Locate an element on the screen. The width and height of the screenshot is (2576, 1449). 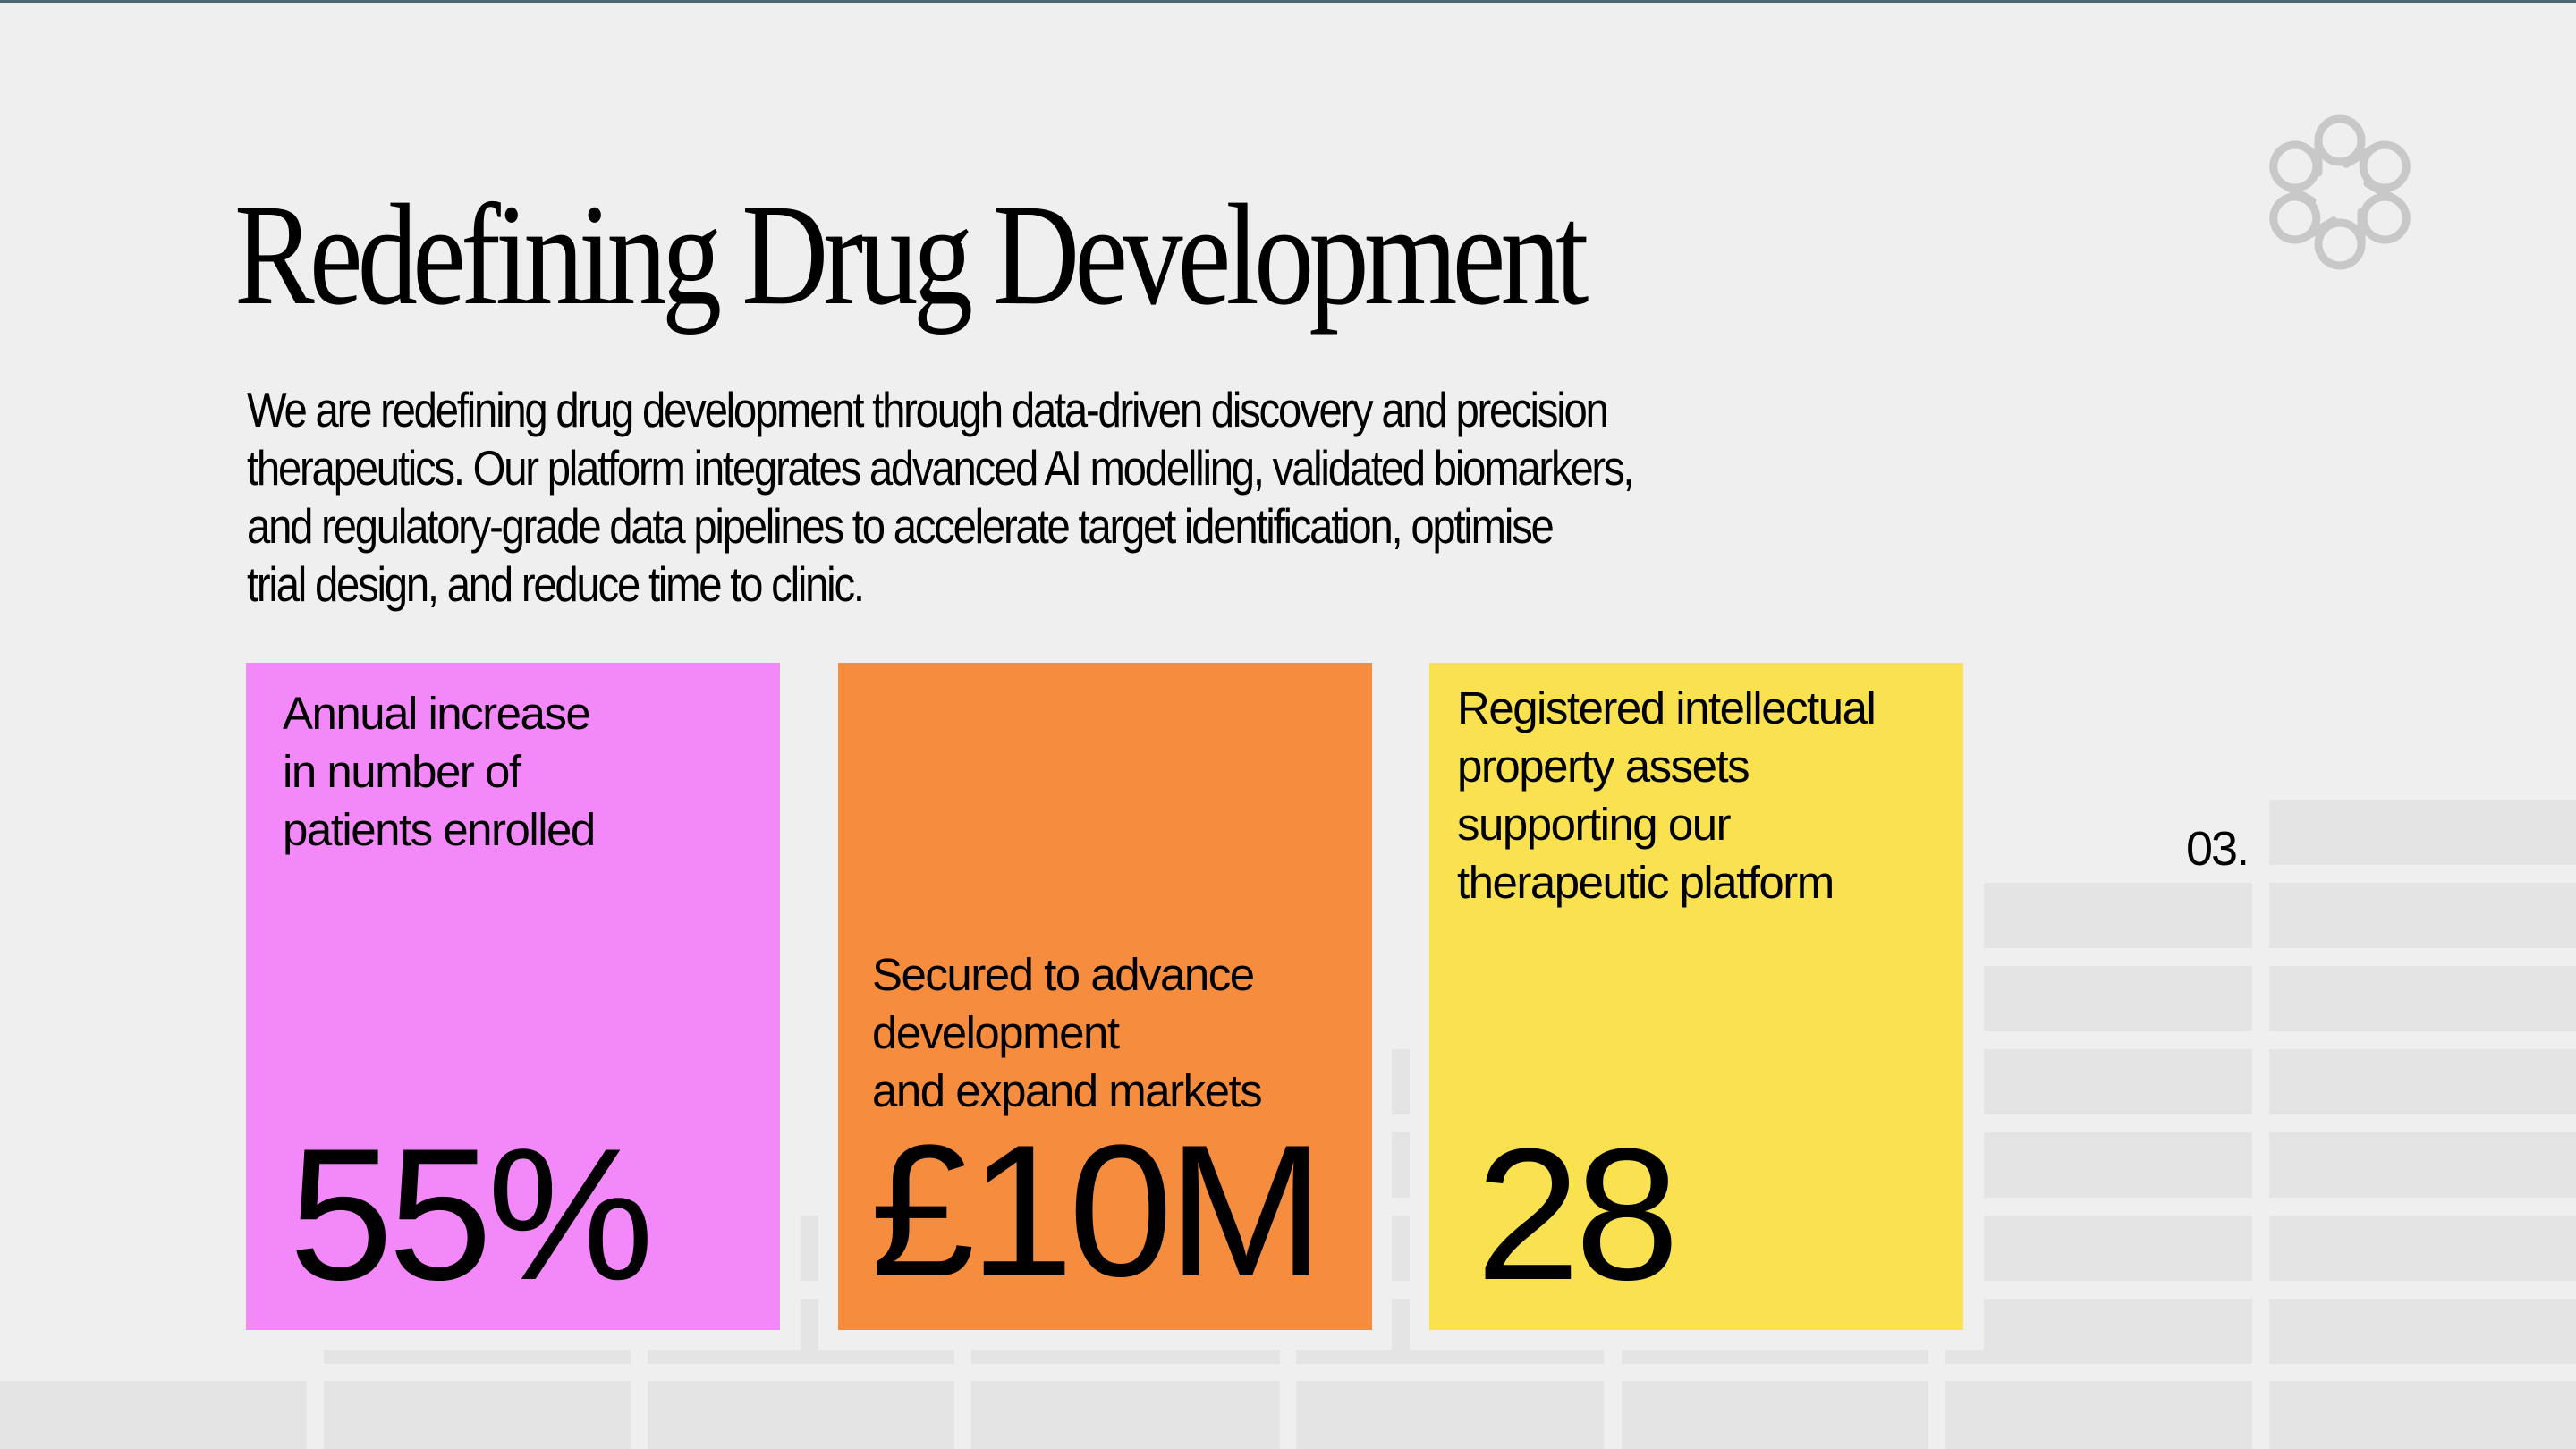
top-bar is located at coordinates (1288, 1).